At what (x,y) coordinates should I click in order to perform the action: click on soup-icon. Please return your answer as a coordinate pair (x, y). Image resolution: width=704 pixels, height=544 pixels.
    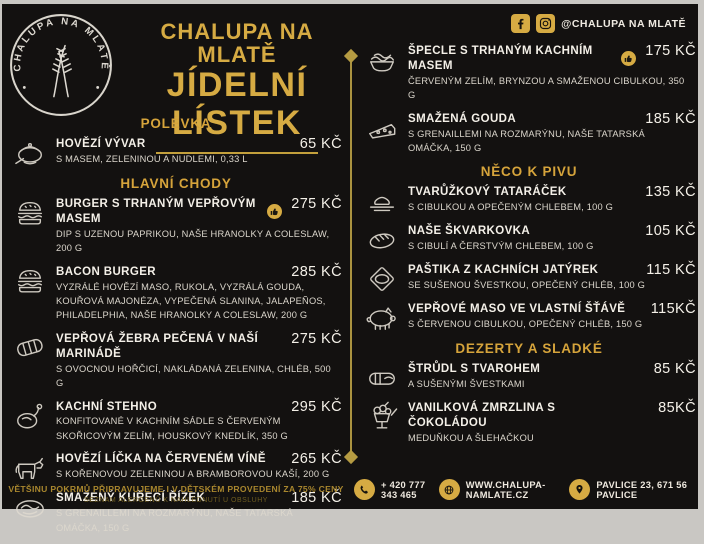
    Looking at the image, I should click on (30, 153).